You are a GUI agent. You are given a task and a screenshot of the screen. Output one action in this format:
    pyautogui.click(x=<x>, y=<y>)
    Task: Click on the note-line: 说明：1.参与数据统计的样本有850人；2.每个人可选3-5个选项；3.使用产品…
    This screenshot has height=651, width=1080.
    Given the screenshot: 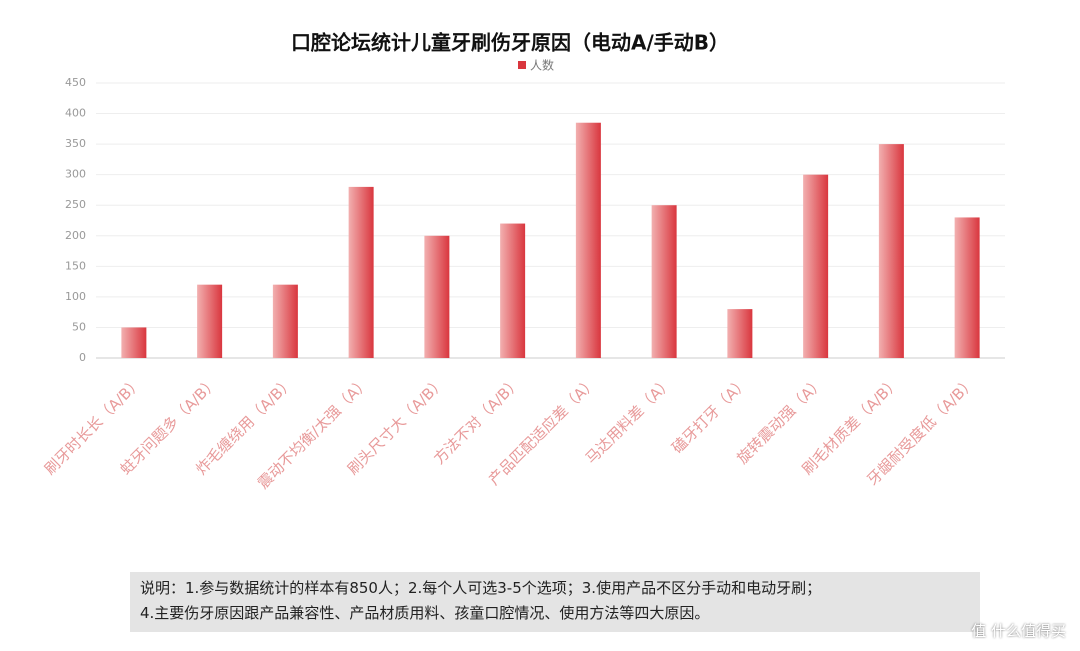 What is the action you would take?
    pyautogui.click(x=481, y=588)
    